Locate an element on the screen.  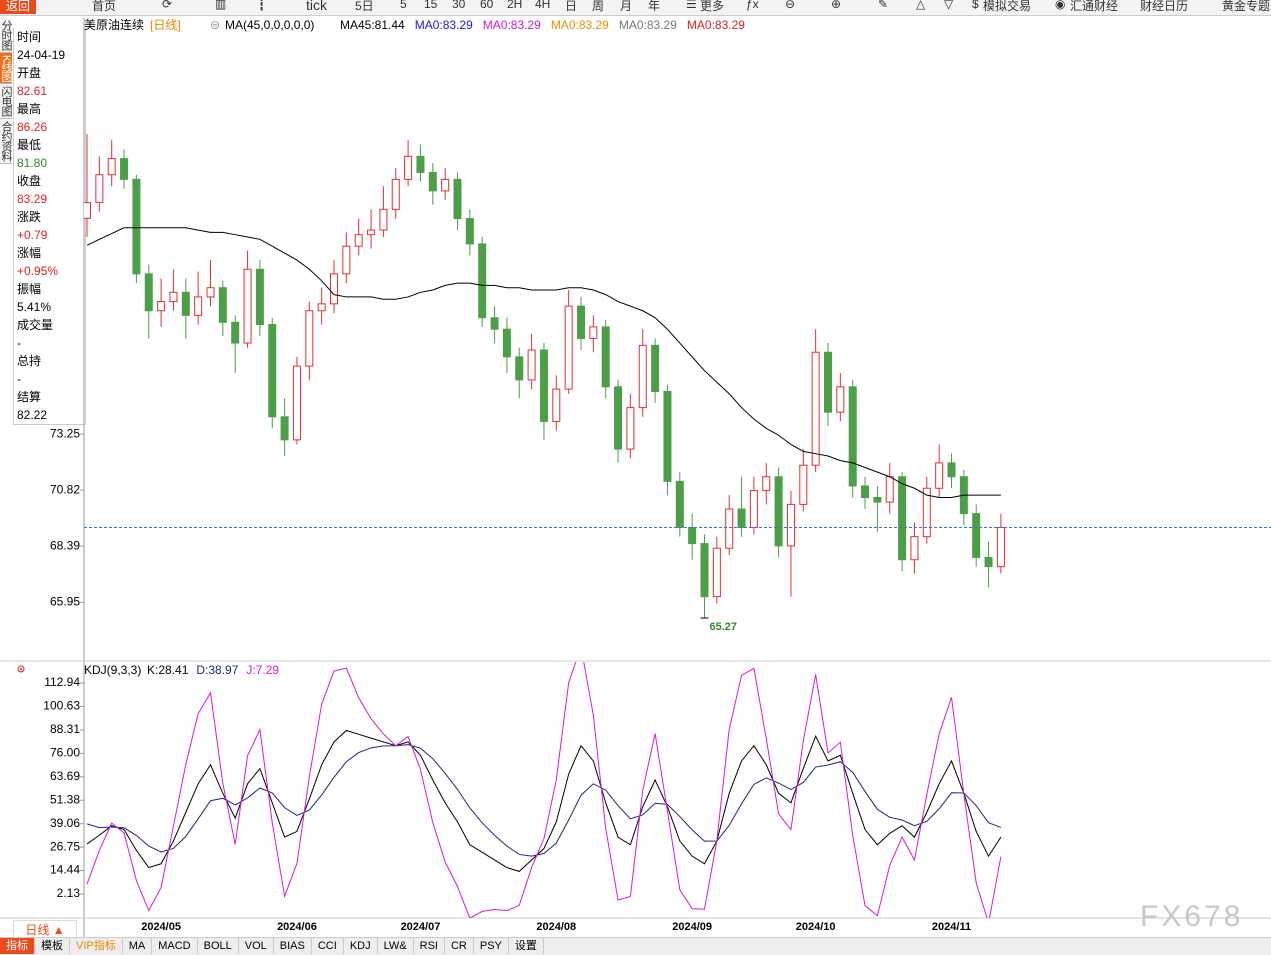
x-tick-label: 2024/07 is located at coordinates (421, 927).